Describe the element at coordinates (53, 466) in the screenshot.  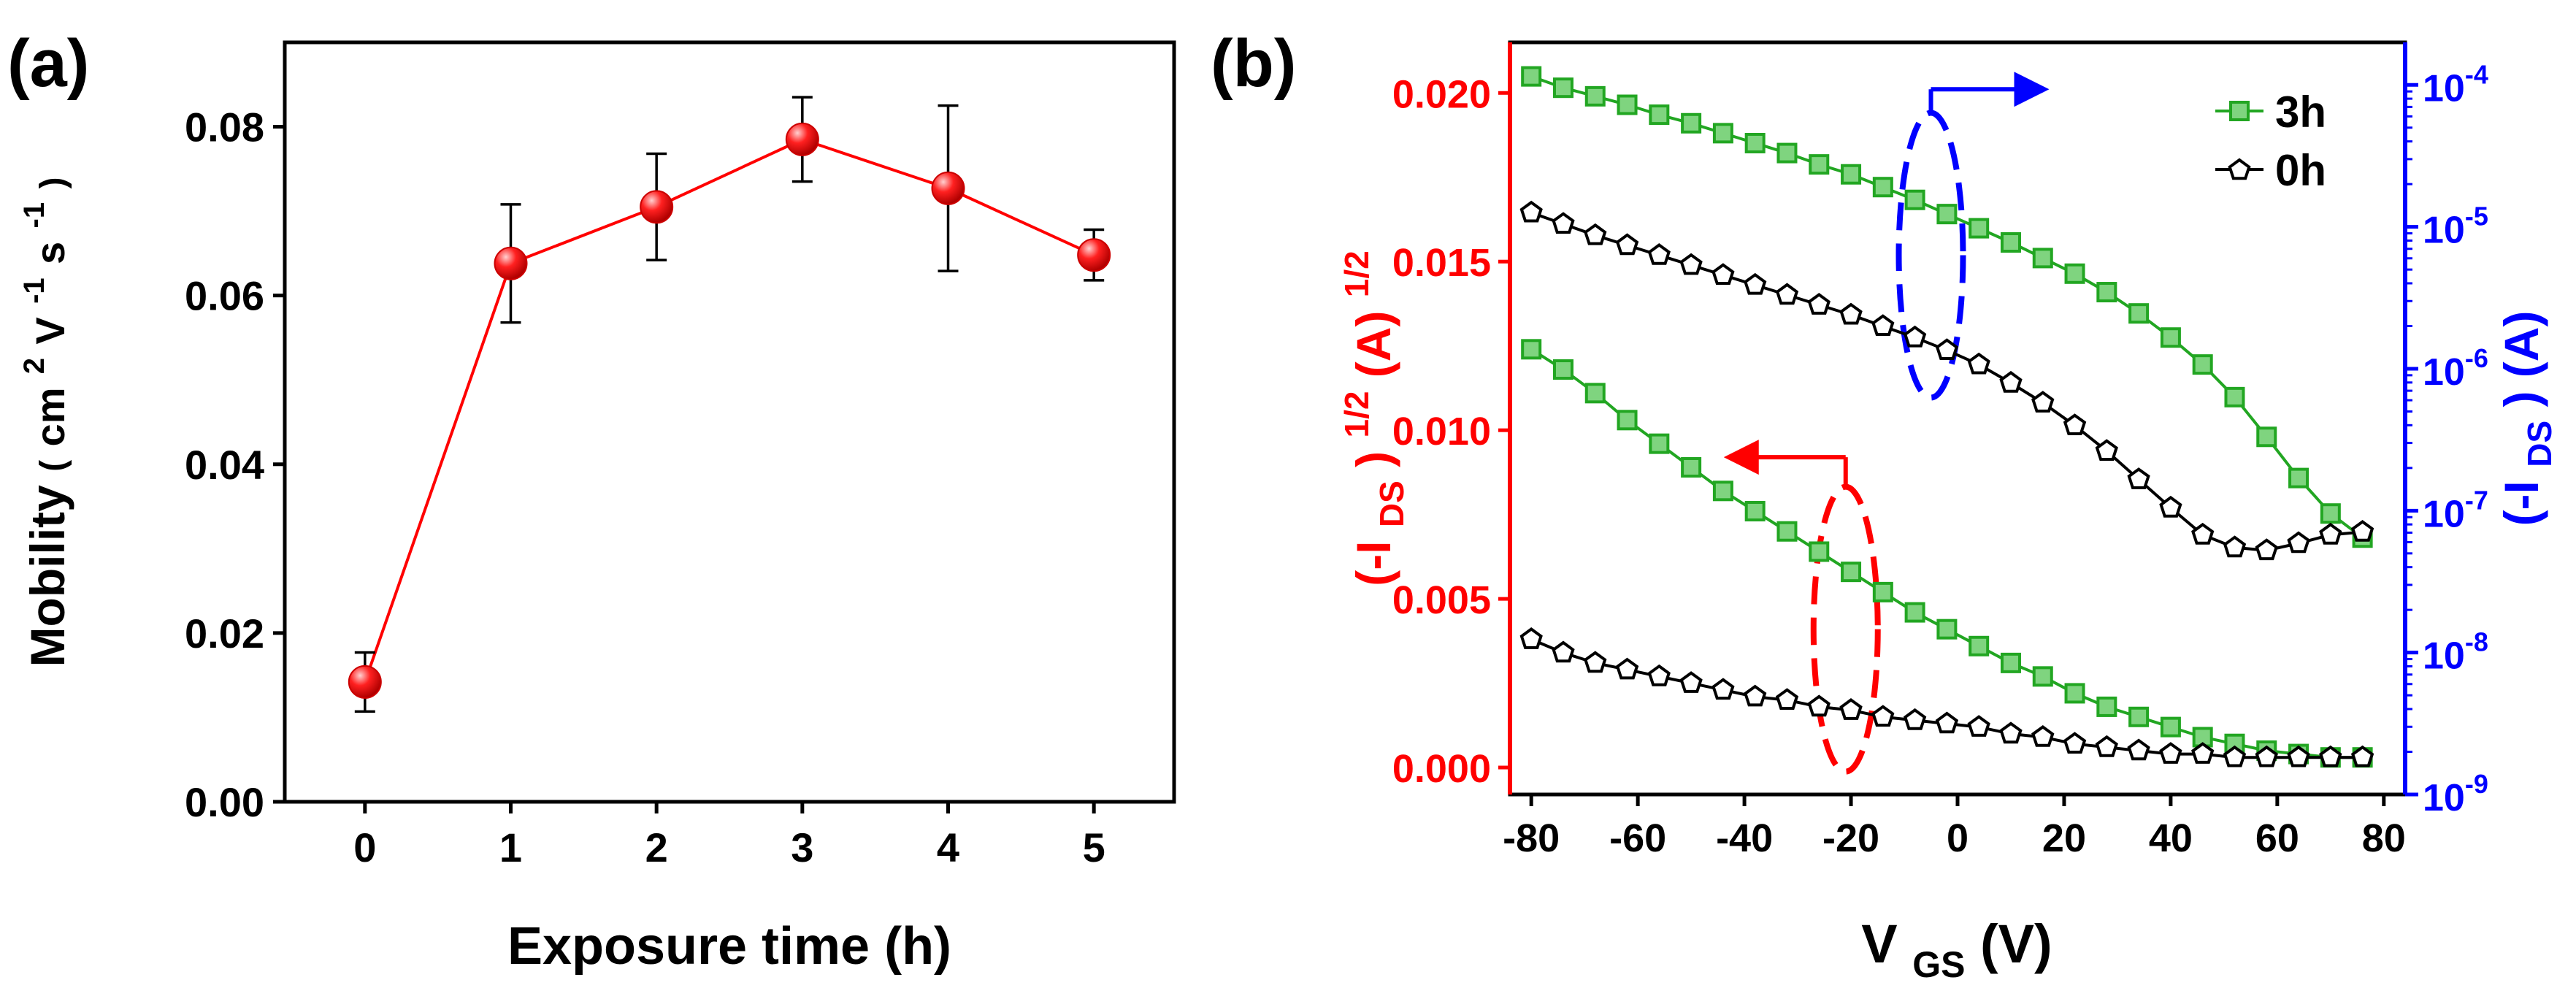
I see `panel-a-ylabel-open: (` at that location.